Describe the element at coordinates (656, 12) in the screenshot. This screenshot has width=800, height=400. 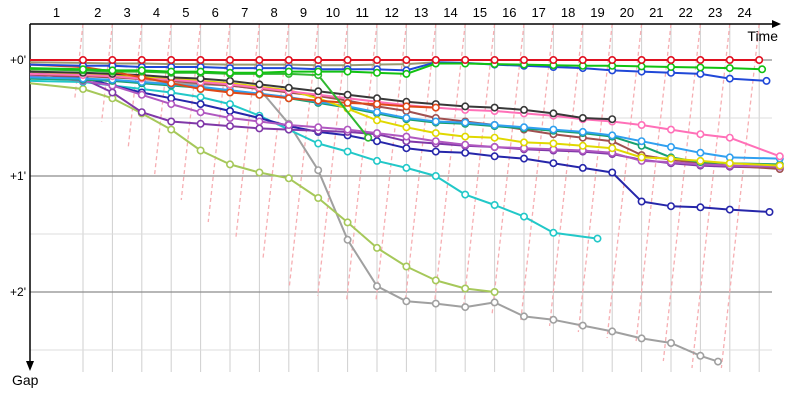
I see `lap-label-21: 21` at that location.